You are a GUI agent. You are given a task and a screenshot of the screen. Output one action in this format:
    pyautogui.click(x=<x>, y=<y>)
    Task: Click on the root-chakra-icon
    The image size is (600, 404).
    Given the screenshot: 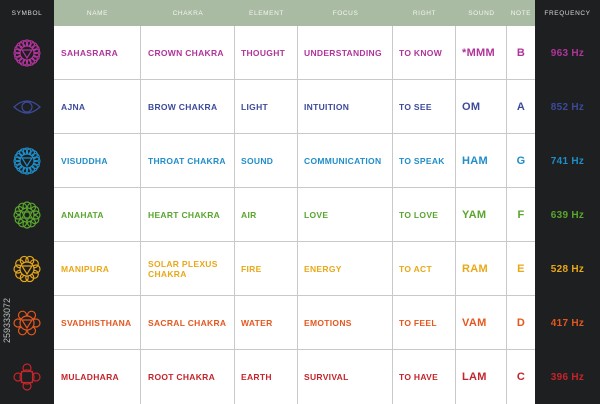 What is the action you would take?
    pyautogui.click(x=27, y=377)
    